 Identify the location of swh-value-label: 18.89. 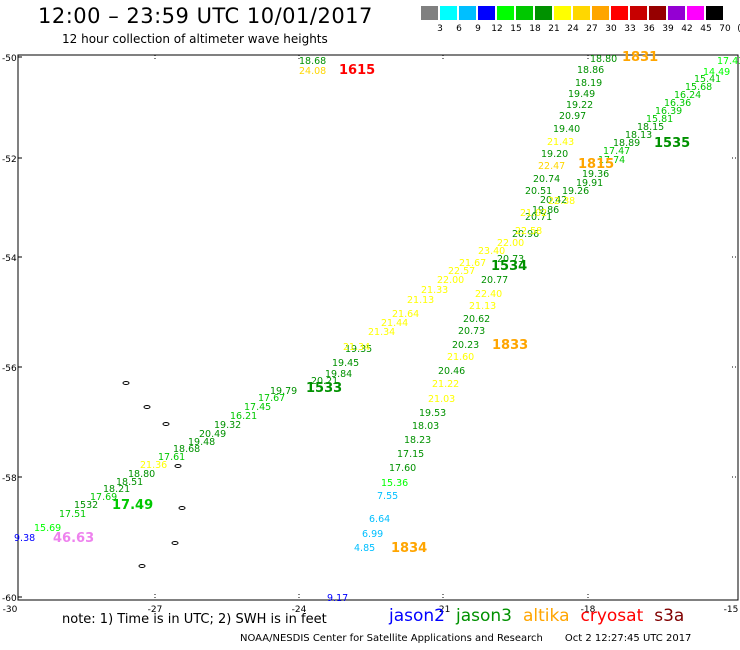
(626, 143).